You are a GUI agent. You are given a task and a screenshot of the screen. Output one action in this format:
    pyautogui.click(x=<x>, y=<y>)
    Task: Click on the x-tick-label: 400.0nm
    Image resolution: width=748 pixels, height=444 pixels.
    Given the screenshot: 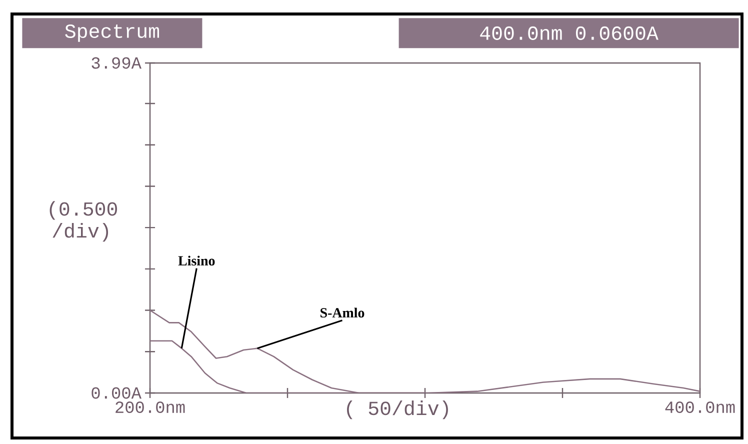 What is the action you would take?
    pyautogui.click(x=700, y=408)
    